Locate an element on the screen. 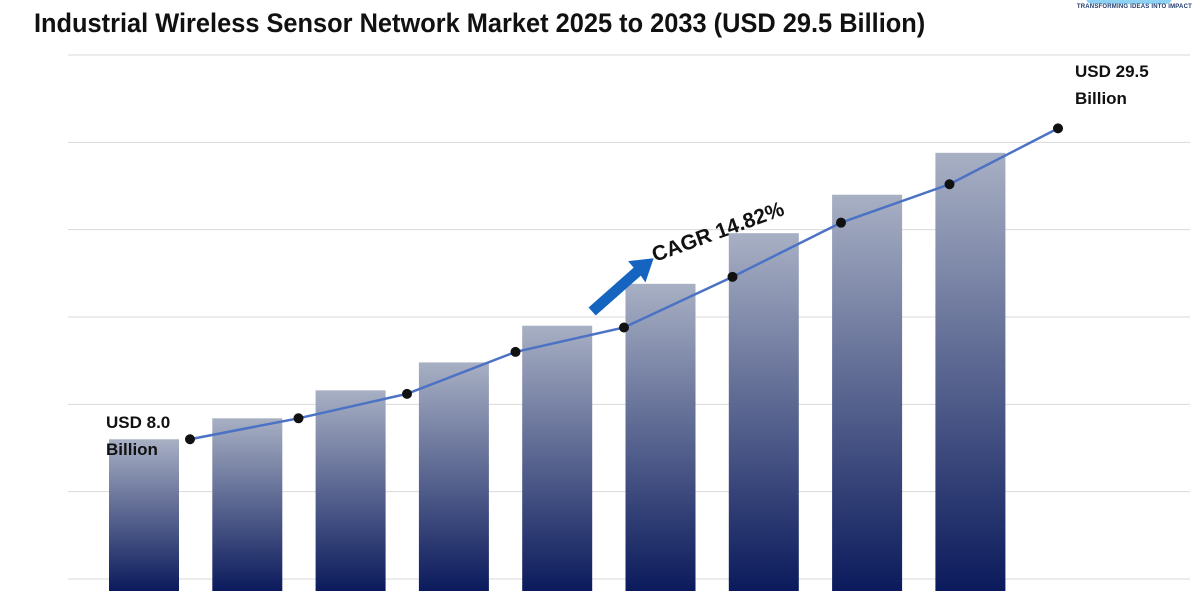 The height and width of the screenshot is (600, 1200). trend-point-2031 is located at coordinates (841, 222).